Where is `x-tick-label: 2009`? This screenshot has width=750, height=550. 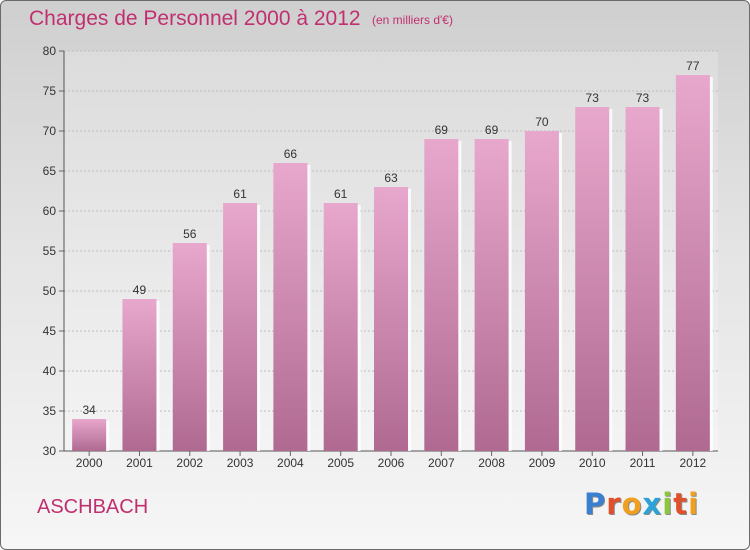 x-tick-label: 2009 is located at coordinates (542, 463).